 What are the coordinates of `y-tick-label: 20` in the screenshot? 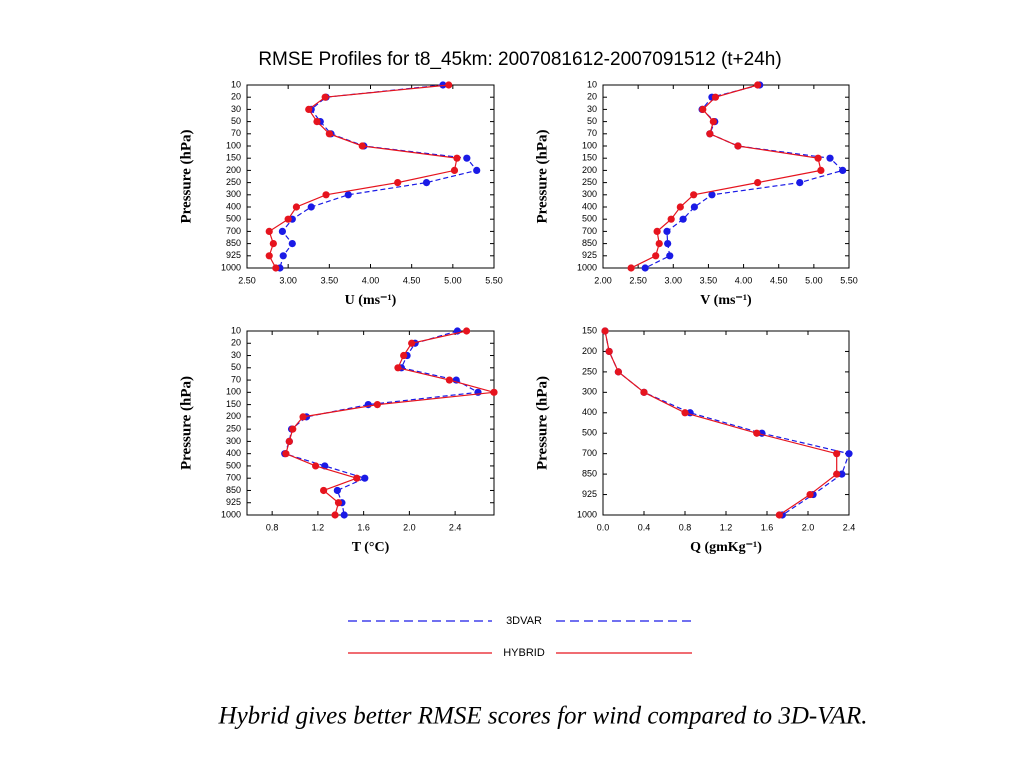 It's located at (236, 97).